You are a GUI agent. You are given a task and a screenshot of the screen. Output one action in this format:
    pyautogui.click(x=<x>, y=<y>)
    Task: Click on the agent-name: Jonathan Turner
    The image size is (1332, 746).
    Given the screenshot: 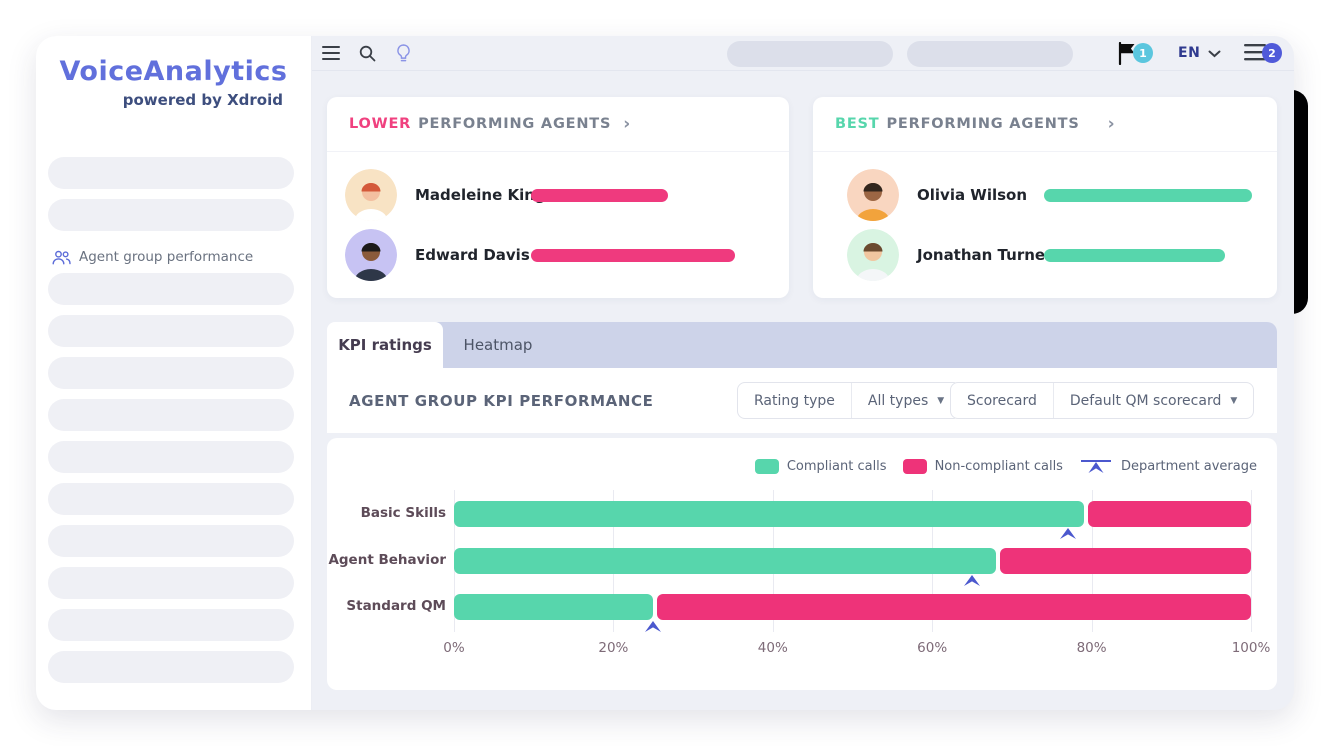 What is the action you would take?
    pyautogui.click(x=985, y=255)
    